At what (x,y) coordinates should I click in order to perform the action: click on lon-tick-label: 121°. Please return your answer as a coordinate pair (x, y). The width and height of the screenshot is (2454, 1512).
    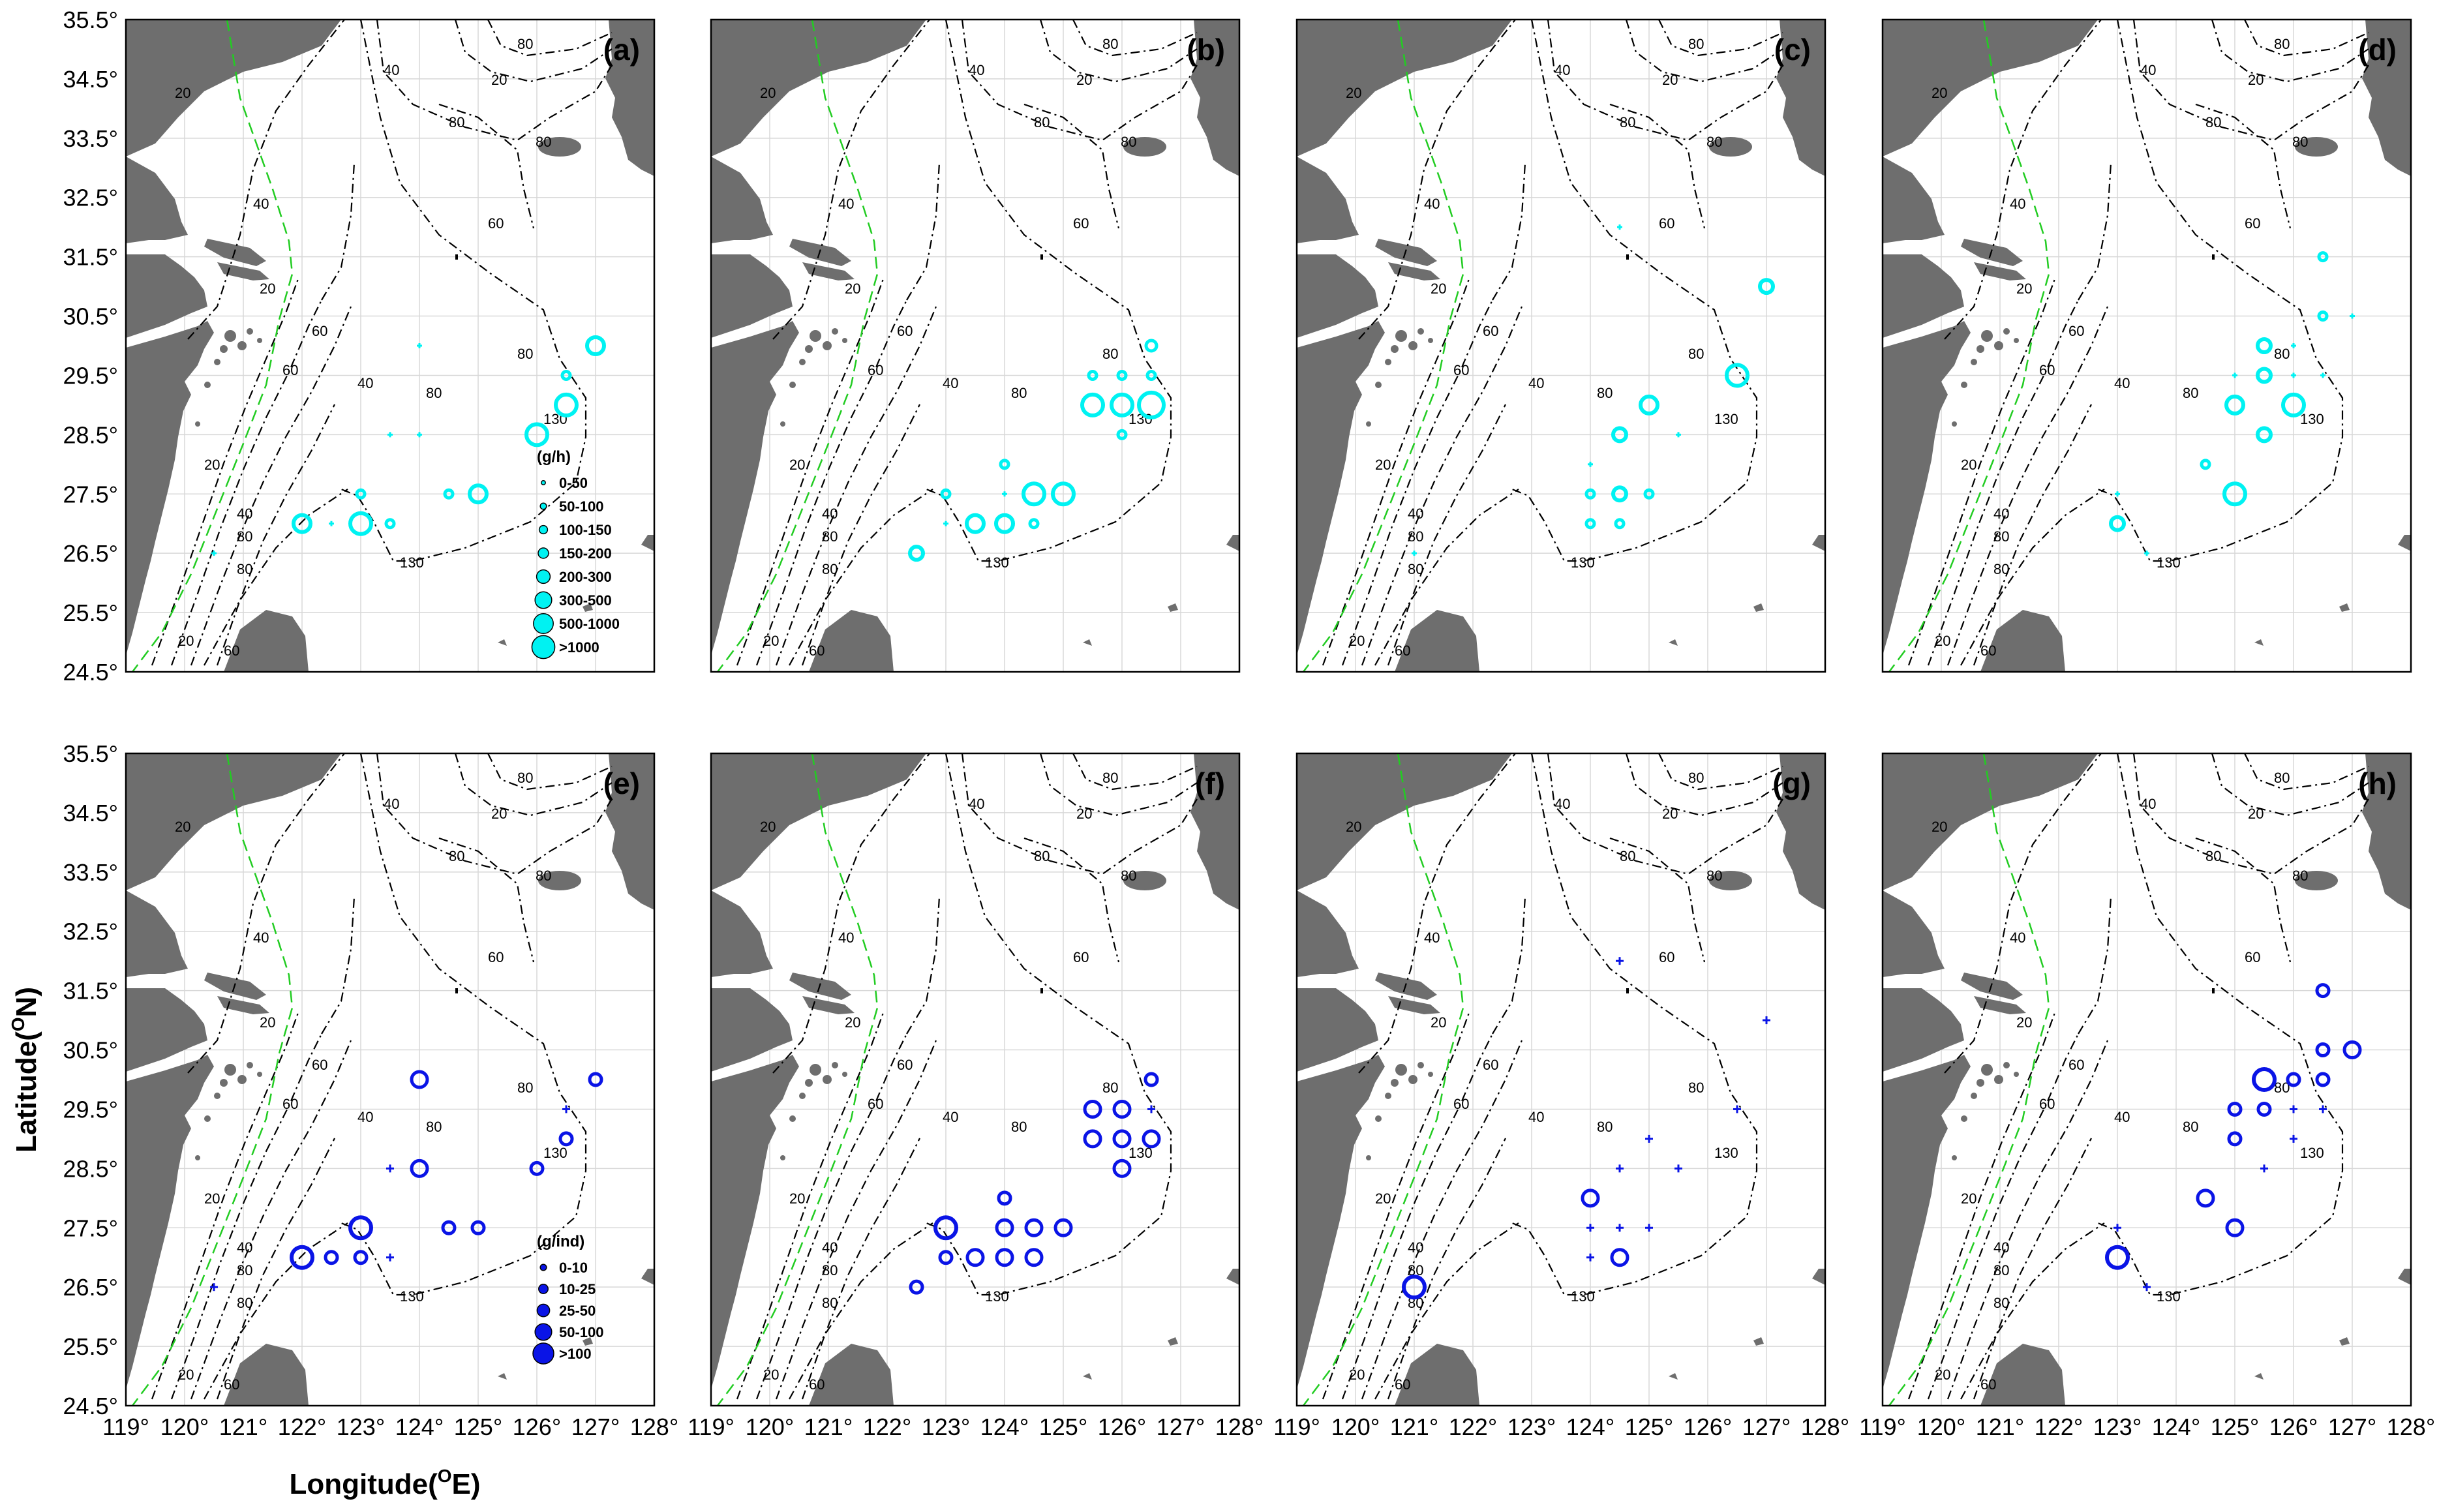
    Looking at the image, I should click on (1414, 1427).